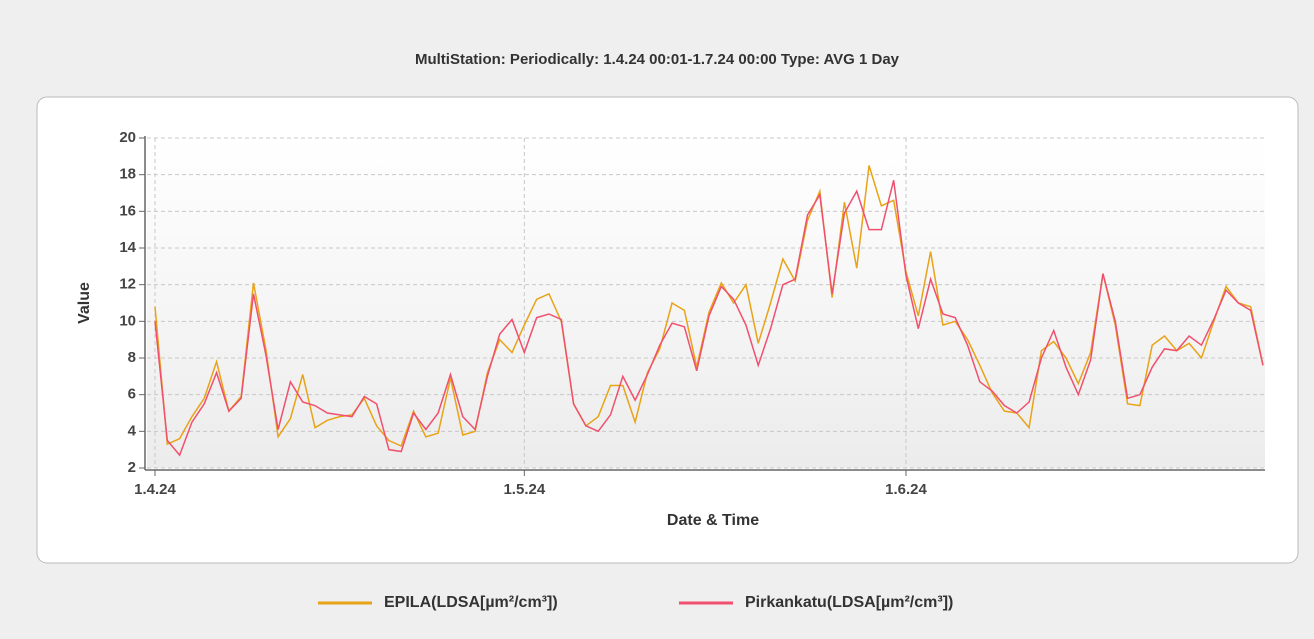 The height and width of the screenshot is (639, 1314). I want to click on y-tick-label: 20, so click(127, 137).